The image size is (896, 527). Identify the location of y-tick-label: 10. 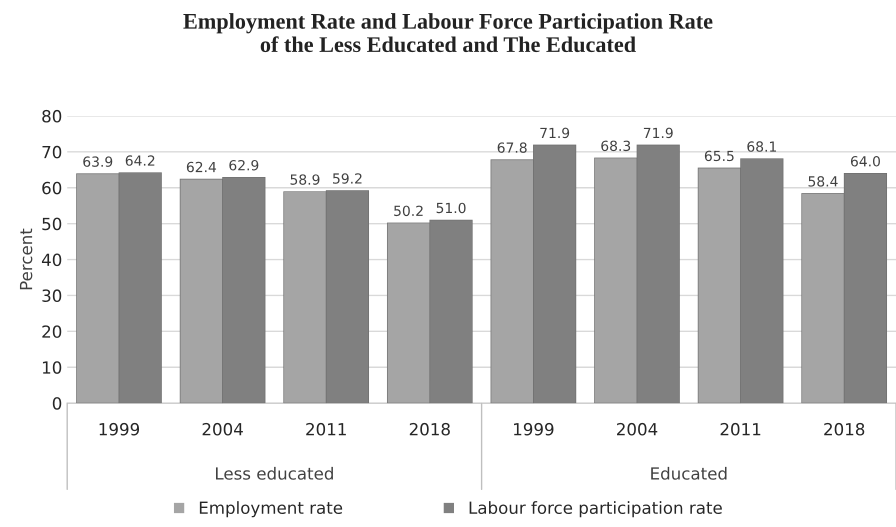
(52, 367).